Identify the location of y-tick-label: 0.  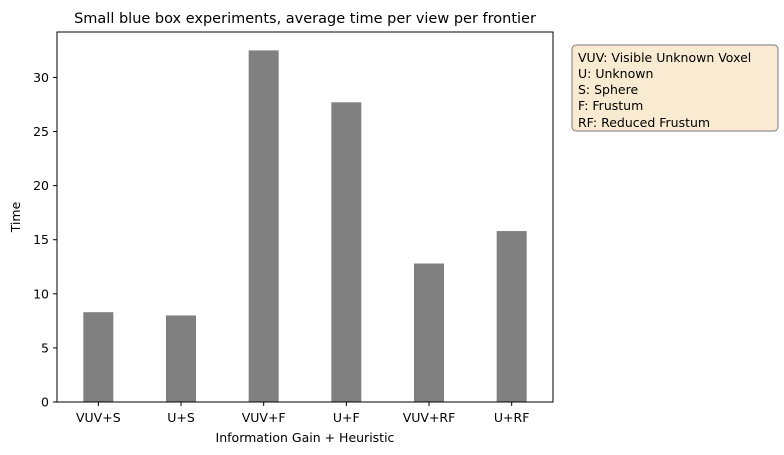
(45, 402).